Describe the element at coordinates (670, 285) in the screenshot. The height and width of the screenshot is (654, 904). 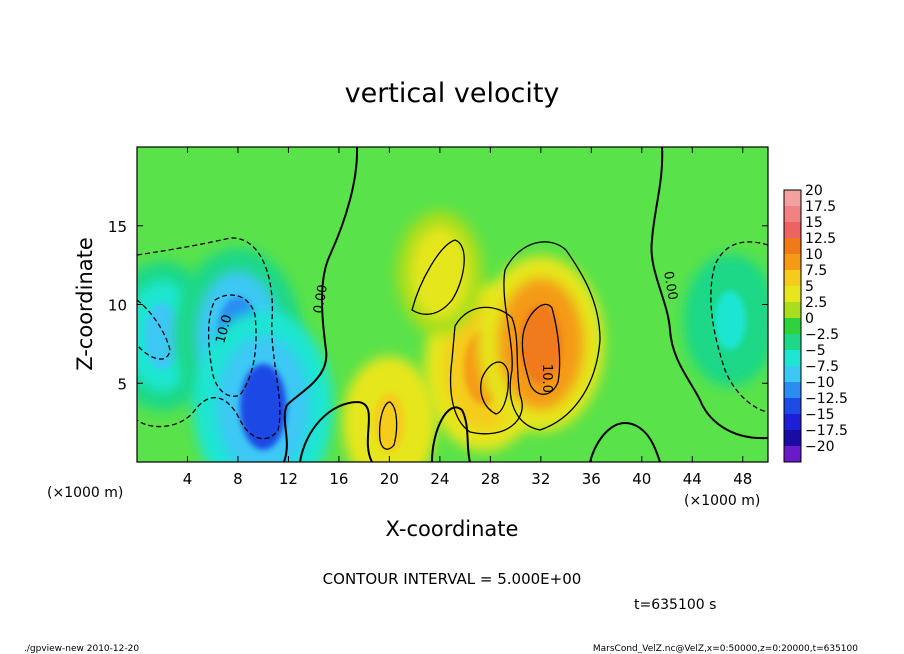
I see `contour-label-zero-2: 0.00` at that location.